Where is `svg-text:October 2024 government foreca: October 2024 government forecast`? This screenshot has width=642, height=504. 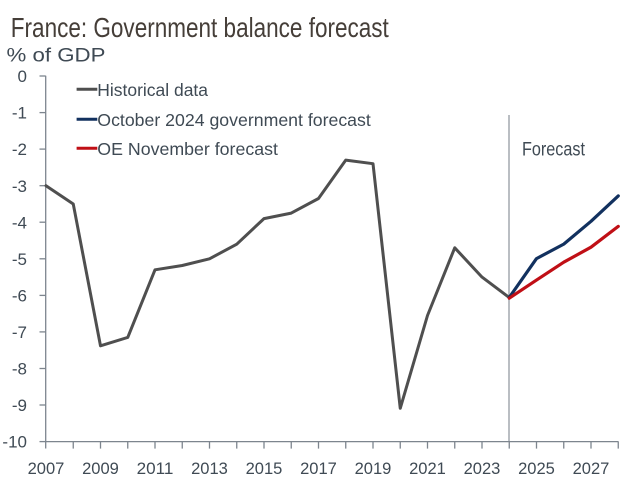
svg-text:October 2024 government foreca: October 2024 government forecast is located at coordinates (234, 120).